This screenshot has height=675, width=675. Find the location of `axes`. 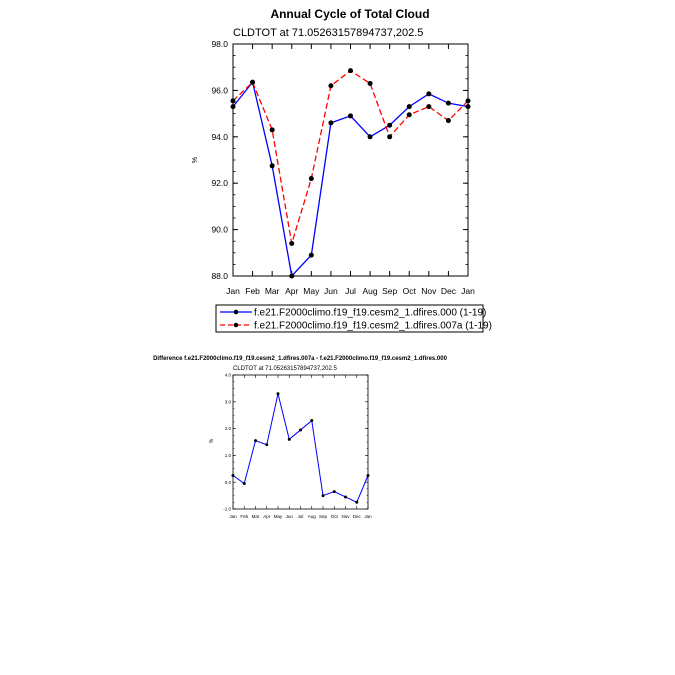

axes is located at coordinates (350, 160).